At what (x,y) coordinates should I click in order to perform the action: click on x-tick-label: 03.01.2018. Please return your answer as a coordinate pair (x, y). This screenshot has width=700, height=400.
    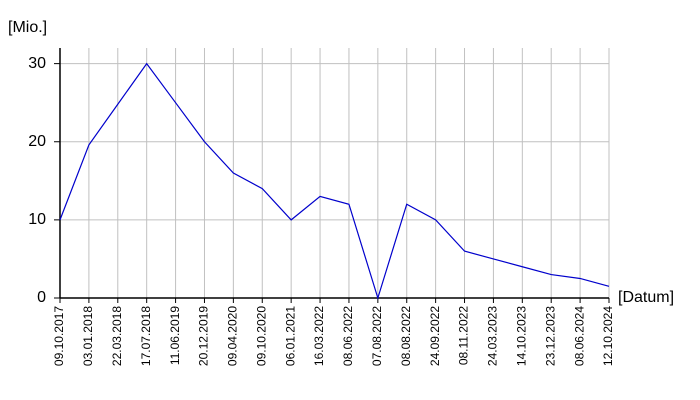
    Looking at the image, I should click on (88, 336).